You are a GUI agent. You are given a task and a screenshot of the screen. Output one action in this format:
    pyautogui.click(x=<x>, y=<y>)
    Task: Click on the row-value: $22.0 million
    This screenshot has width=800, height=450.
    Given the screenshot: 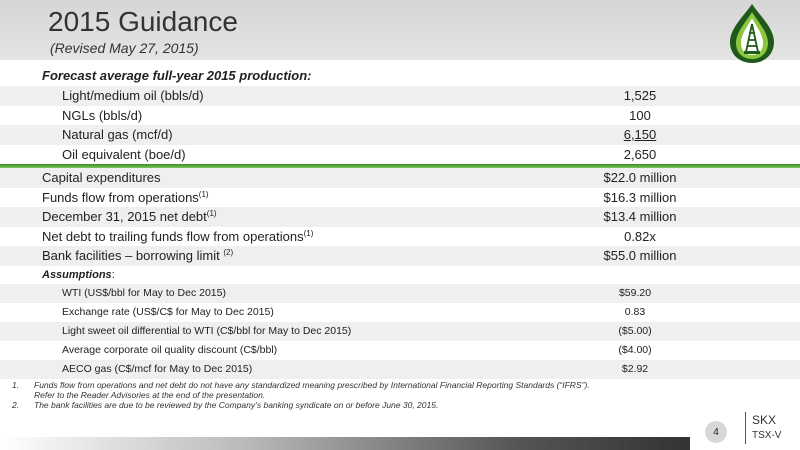 What is the action you would take?
    pyautogui.click(x=640, y=177)
    